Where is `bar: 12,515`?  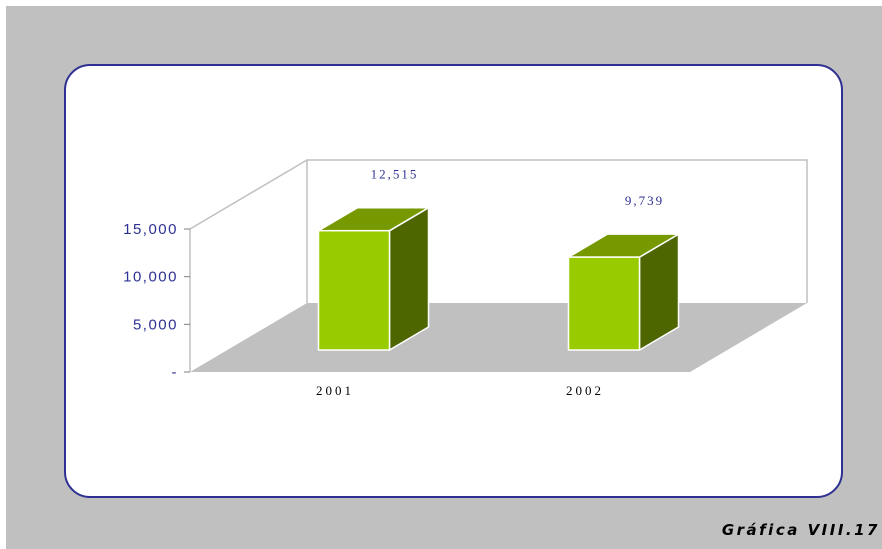
bar: 12,515 is located at coordinates (373, 259).